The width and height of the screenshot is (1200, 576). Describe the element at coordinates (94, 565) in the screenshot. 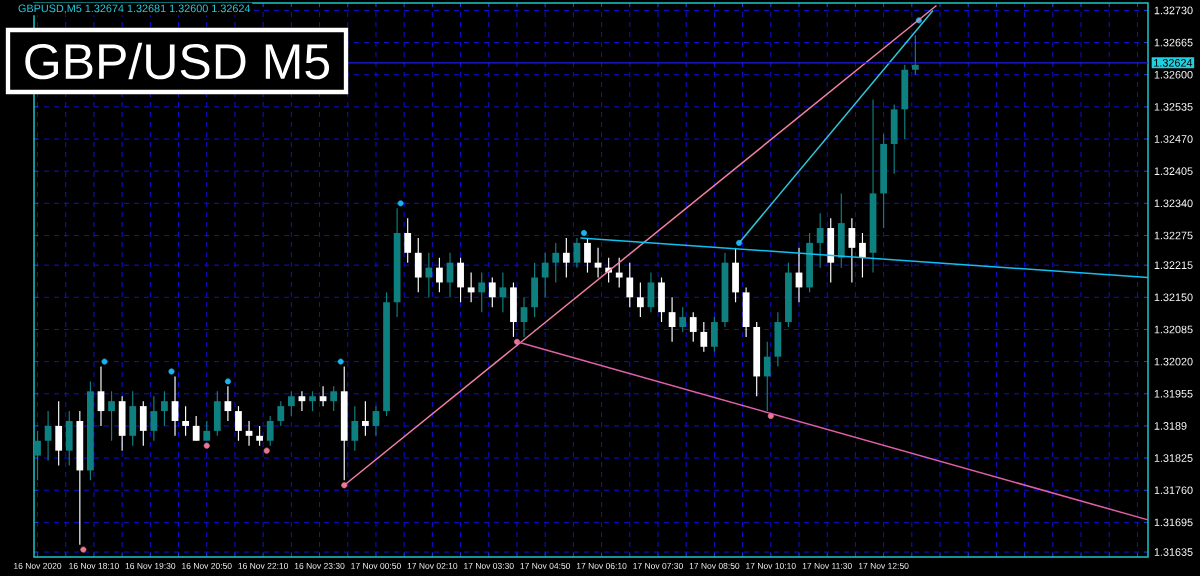

I see `x-tick-label: 16 Nov 18:10` at that location.